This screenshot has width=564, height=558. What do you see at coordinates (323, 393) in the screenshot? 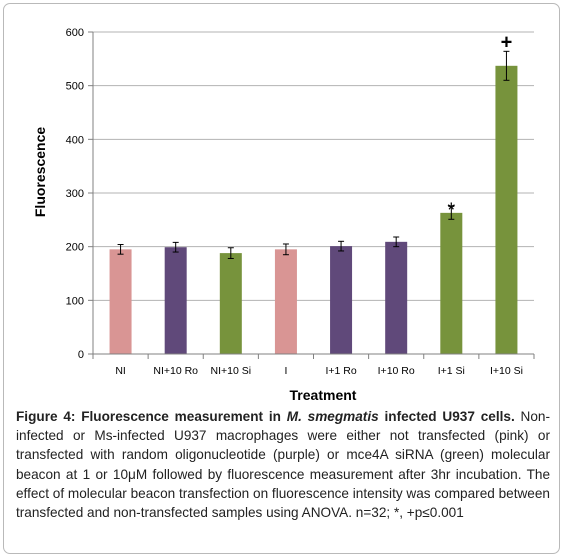
I see `x-axis-label: Treatment` at bounding box center [323, 393].